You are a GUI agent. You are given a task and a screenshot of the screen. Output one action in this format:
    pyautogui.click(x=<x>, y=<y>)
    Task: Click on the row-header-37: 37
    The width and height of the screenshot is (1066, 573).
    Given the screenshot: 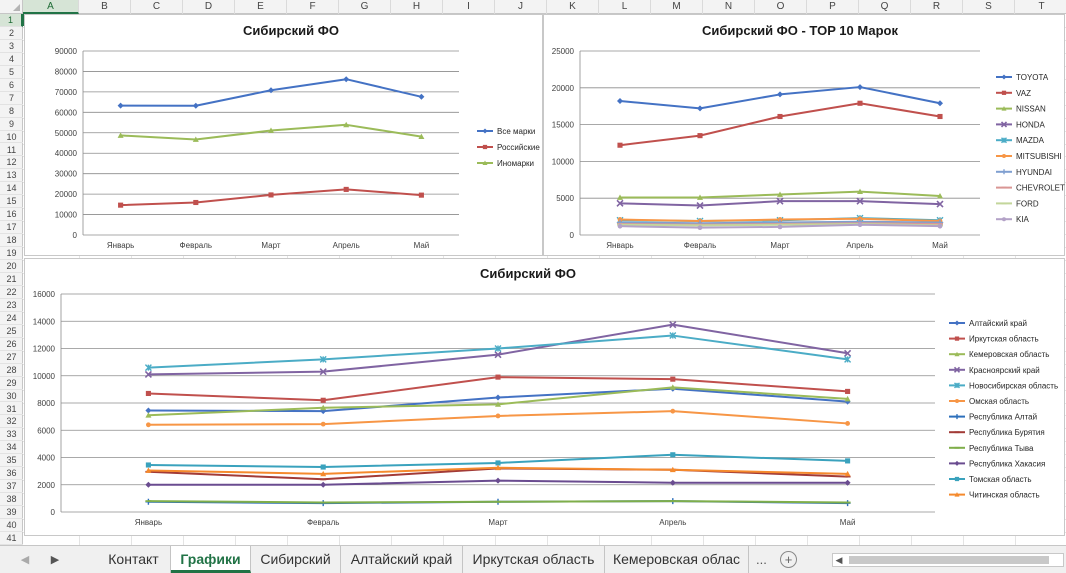 What is the action you would take?
    pyautogui.click(x=11, y=487)
    